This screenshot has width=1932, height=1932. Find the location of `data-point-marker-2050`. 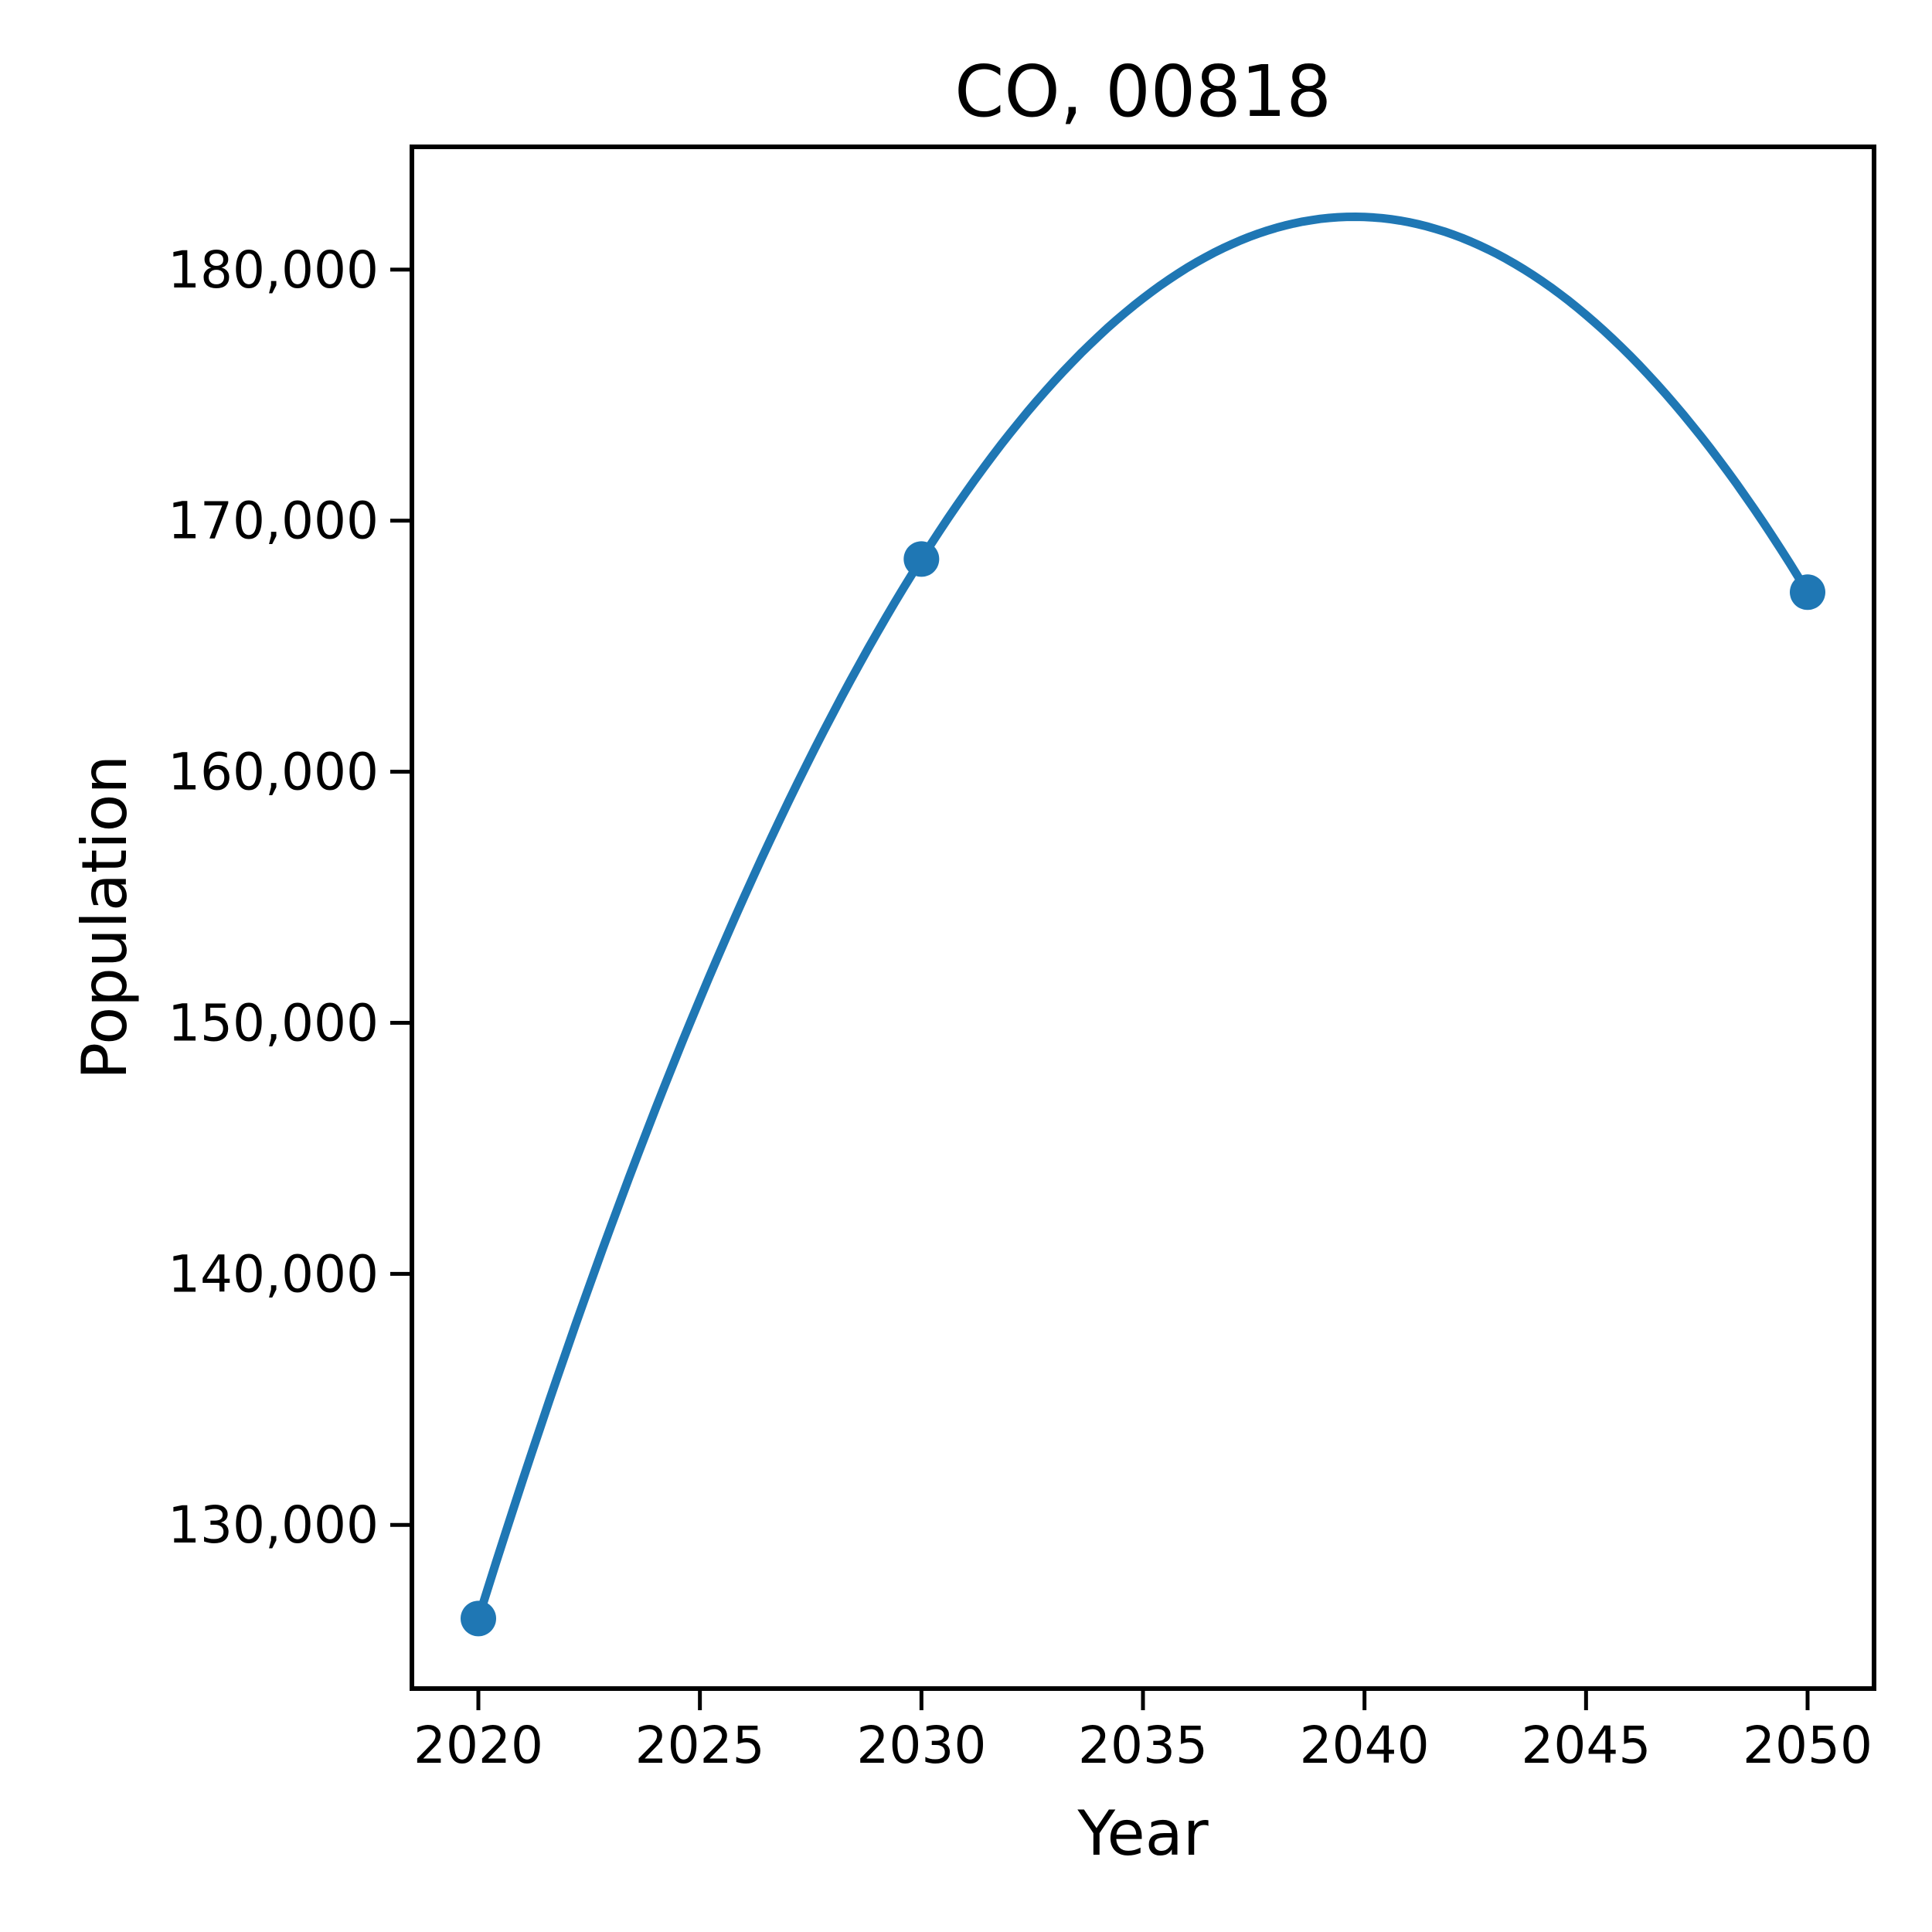

data-point-marker-2050 is located at coordinates (1808, 592).